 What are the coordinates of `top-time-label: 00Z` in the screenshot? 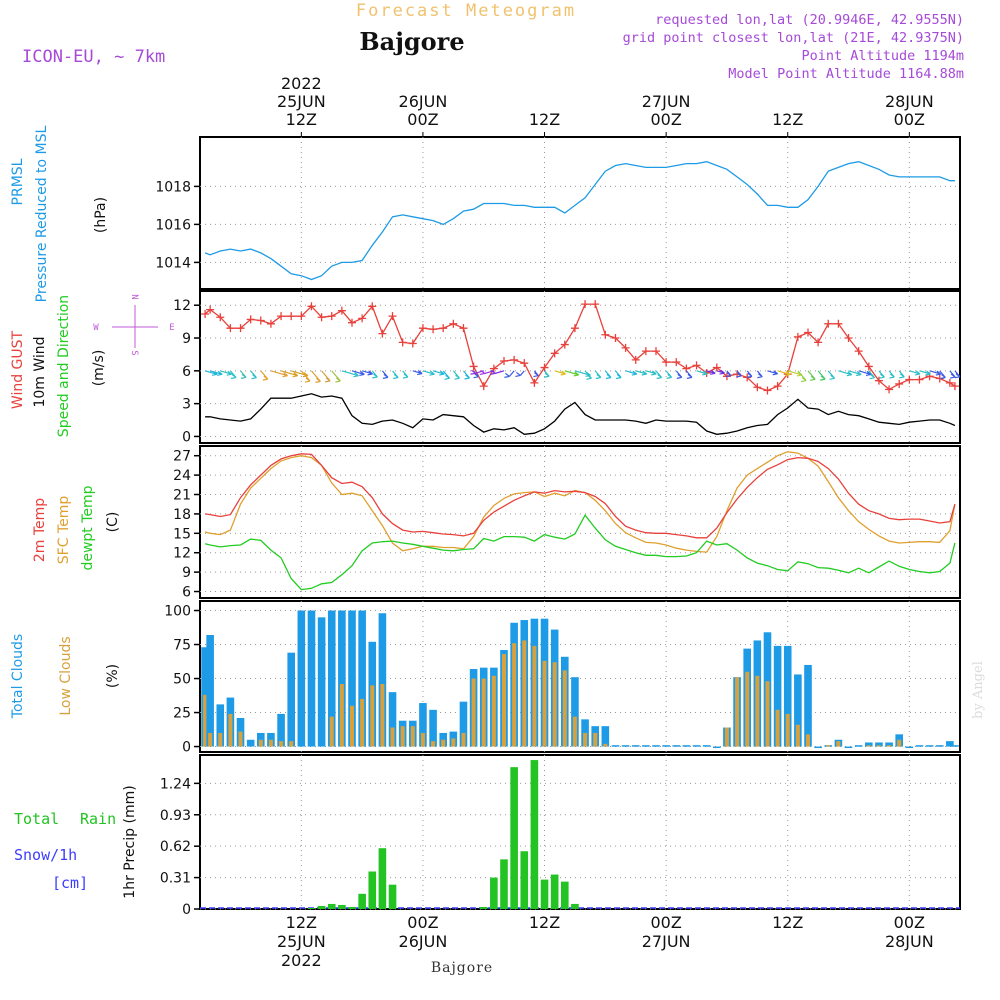 It's located at (909, 119).